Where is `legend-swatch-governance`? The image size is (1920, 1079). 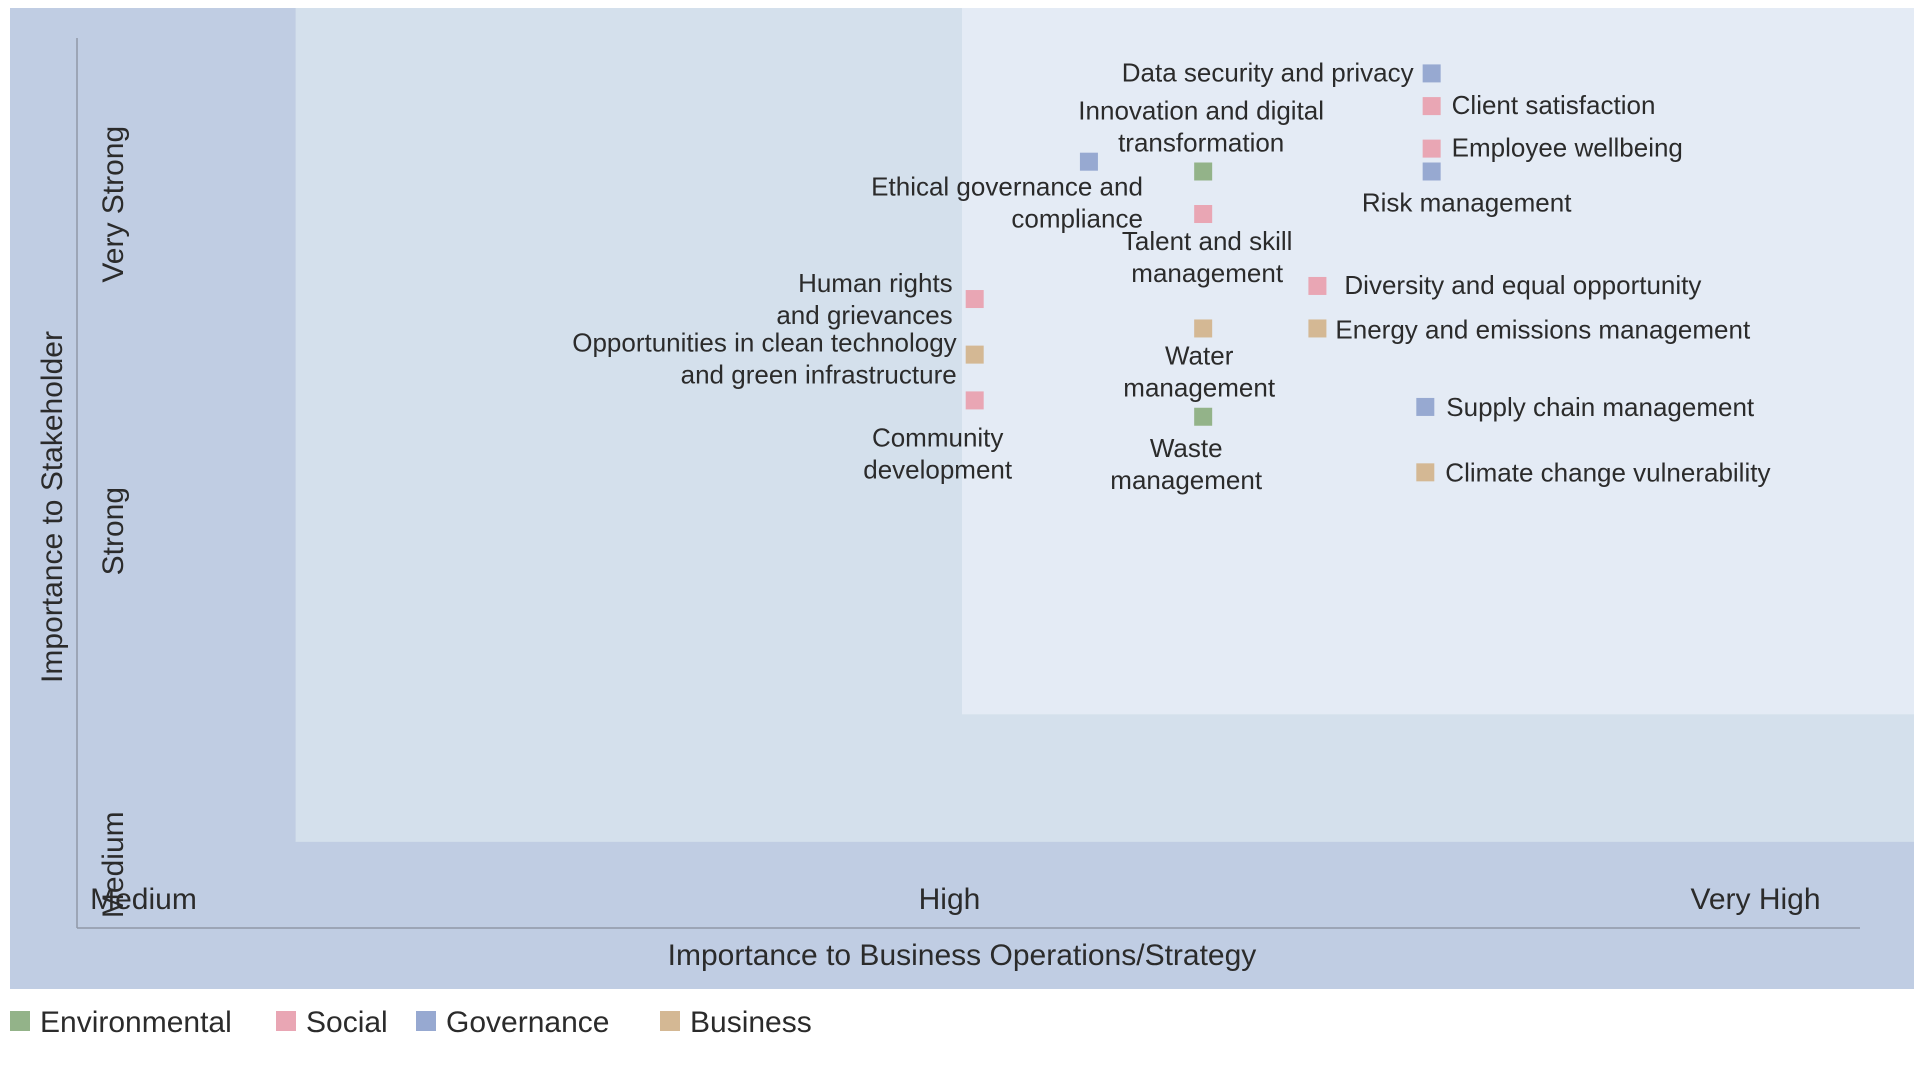
legend-swatch-governance is located at coordinates (426, 1021).